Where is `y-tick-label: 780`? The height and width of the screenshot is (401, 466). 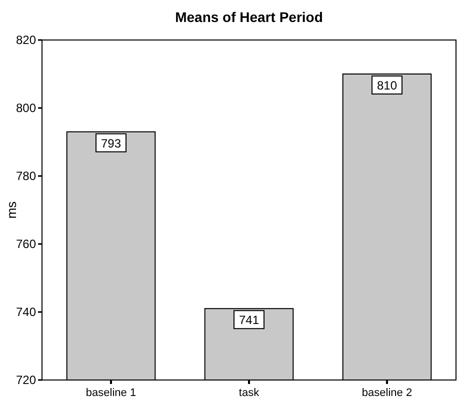 y-tick-label: 780 is located at coordinates (26, 176).